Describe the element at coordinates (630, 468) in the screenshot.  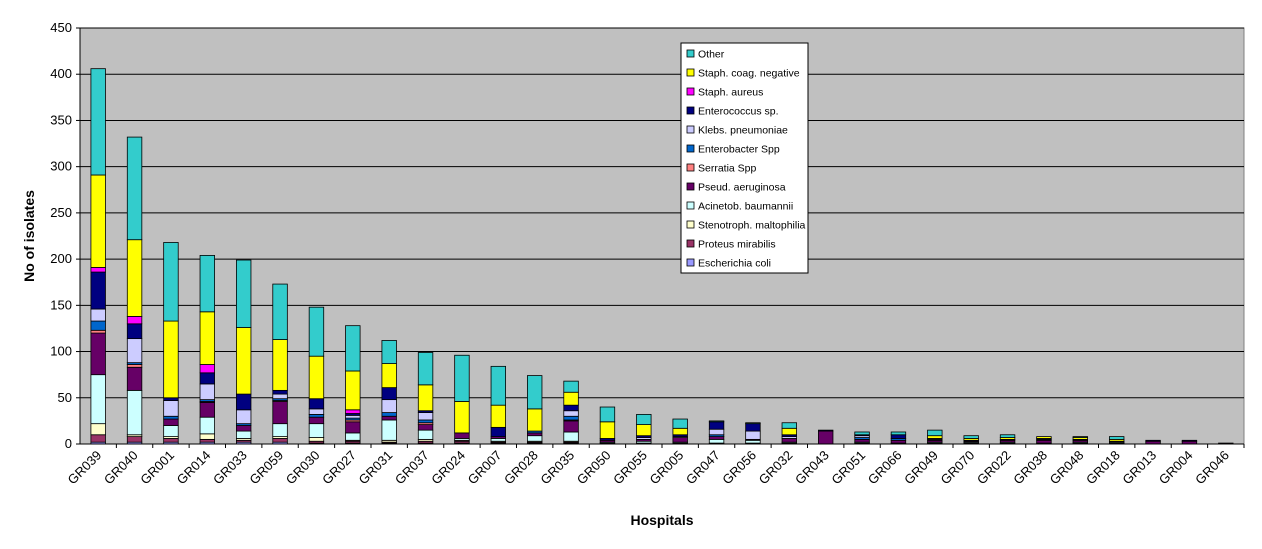
I see `x-tick-label: GR055` at that location.